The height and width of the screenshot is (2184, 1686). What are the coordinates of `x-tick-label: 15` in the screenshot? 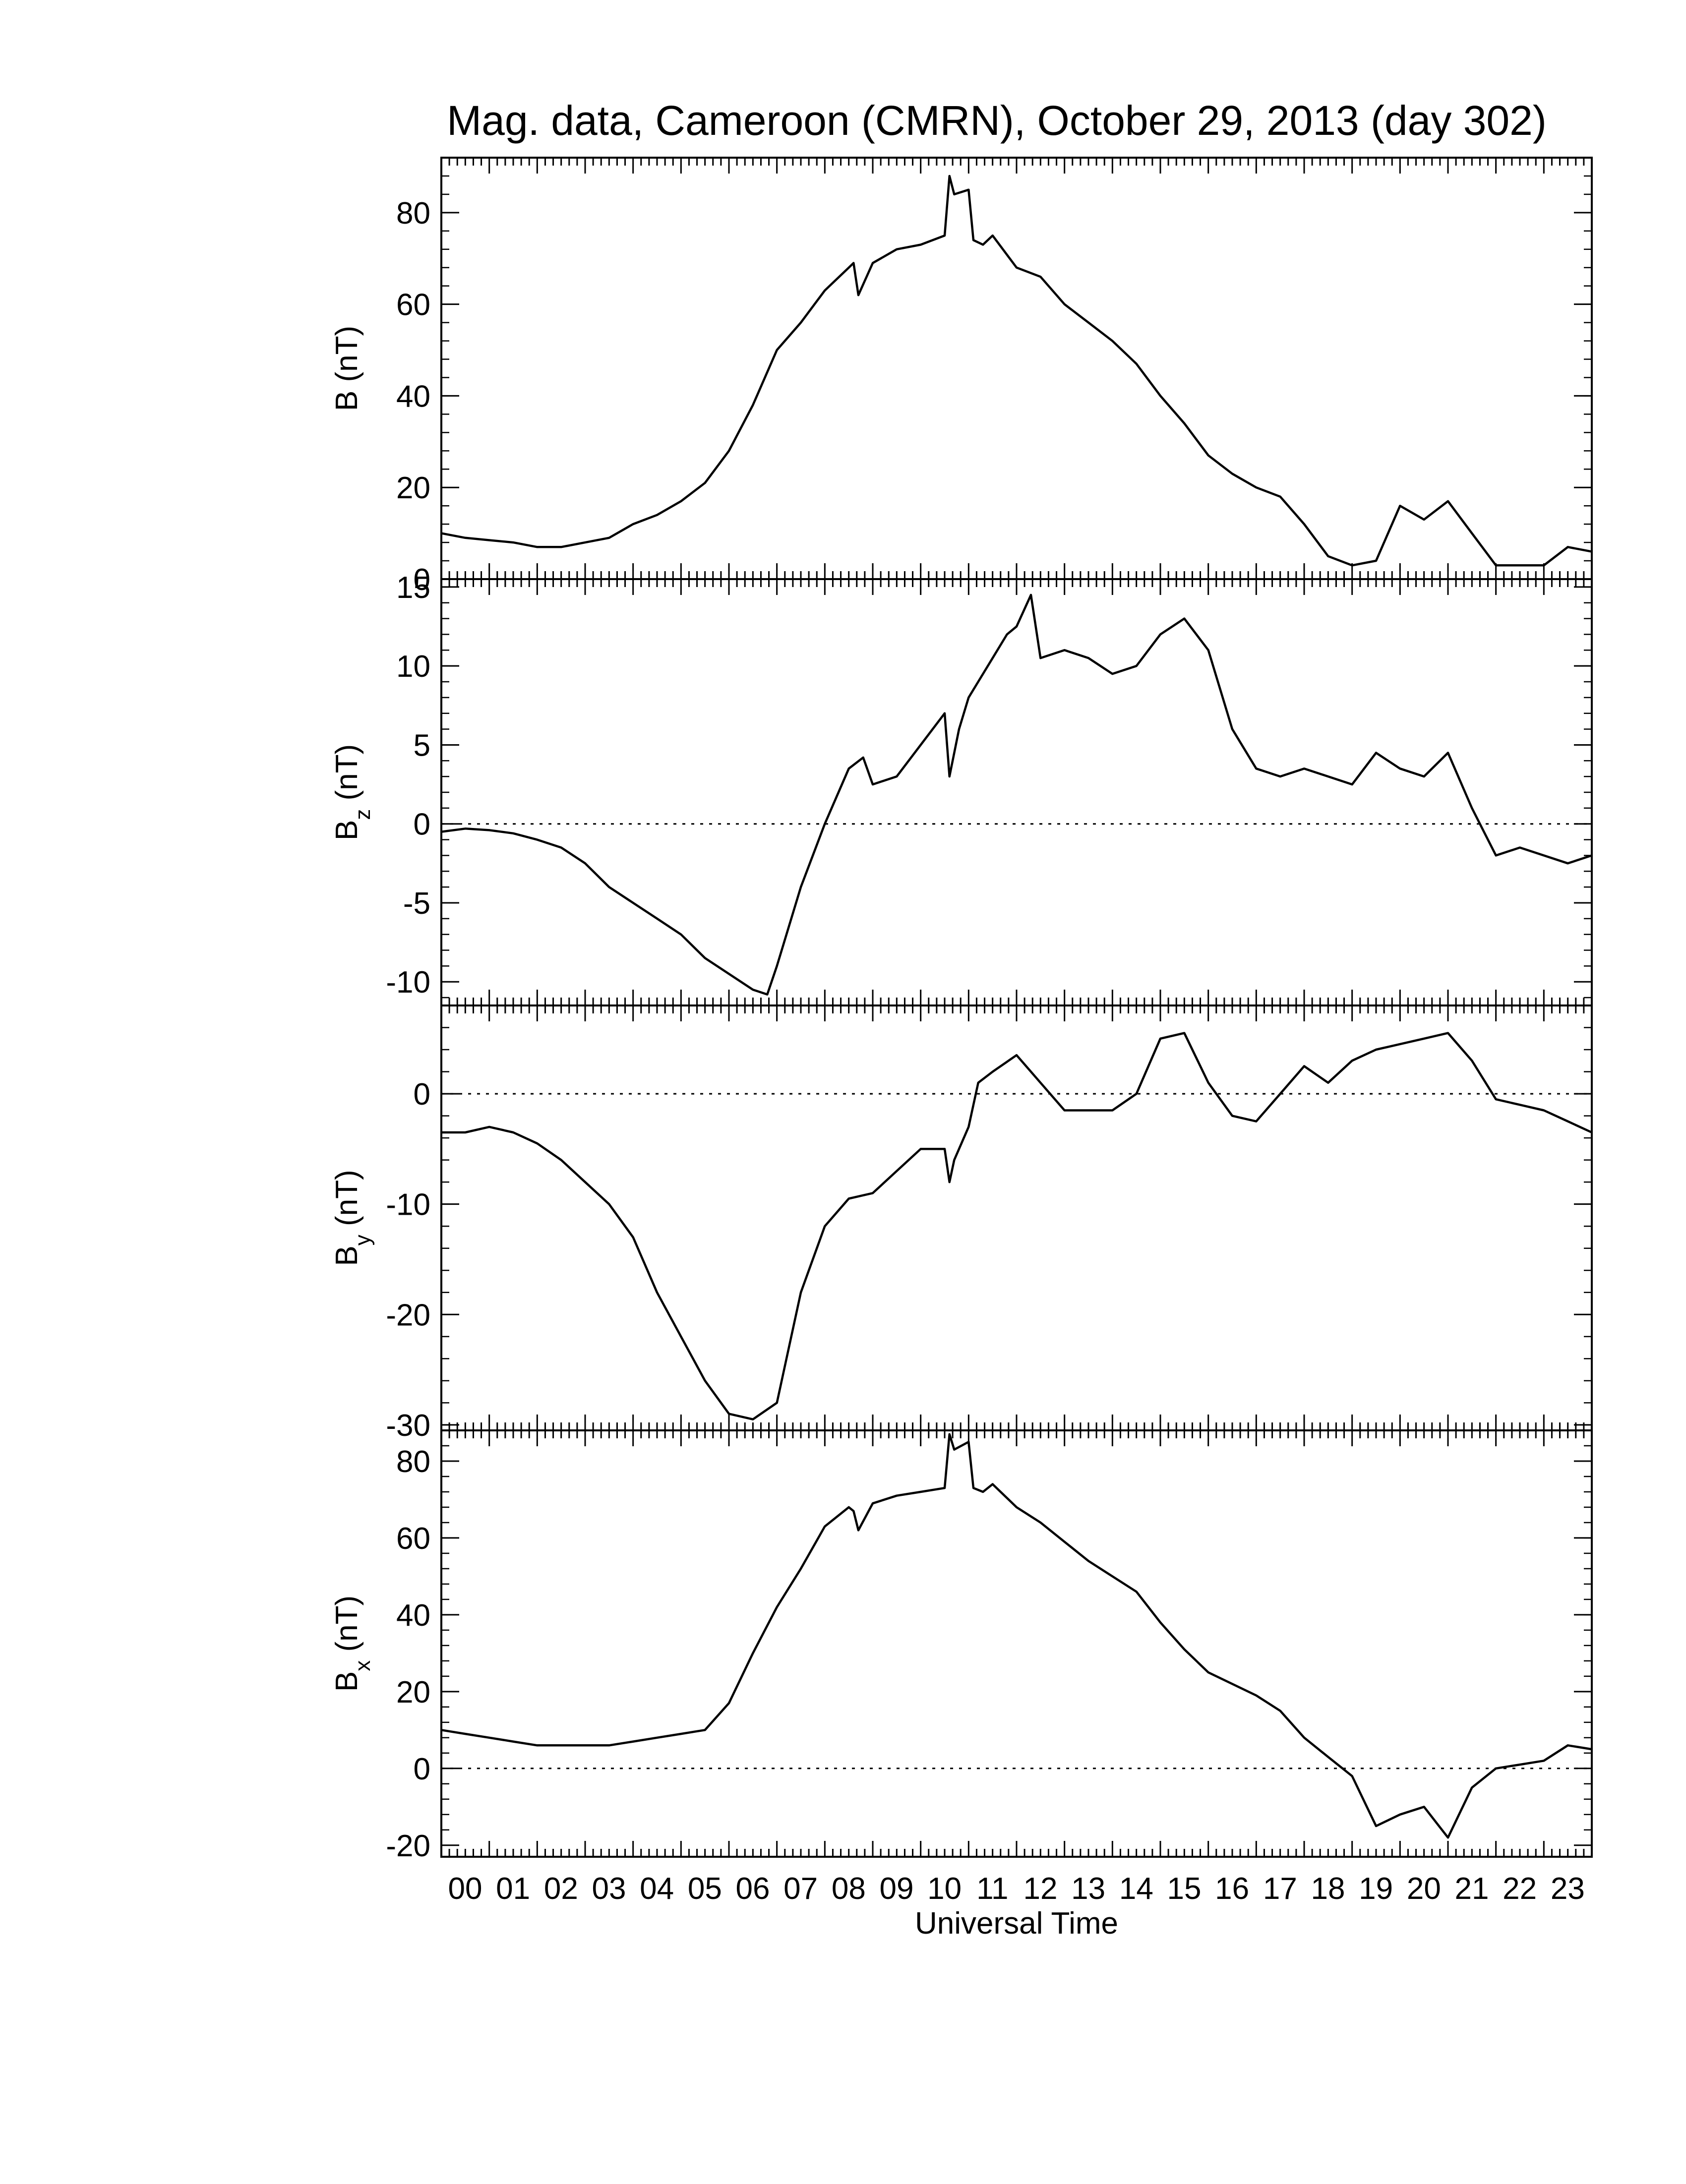 It's located at (1184, 1889).